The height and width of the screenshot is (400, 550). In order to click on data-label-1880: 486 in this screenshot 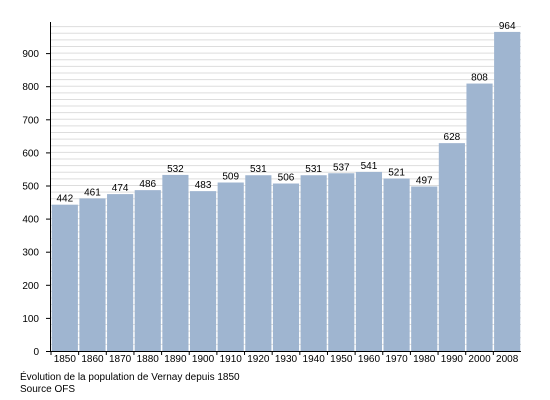, I will do `click(147, 184)`.